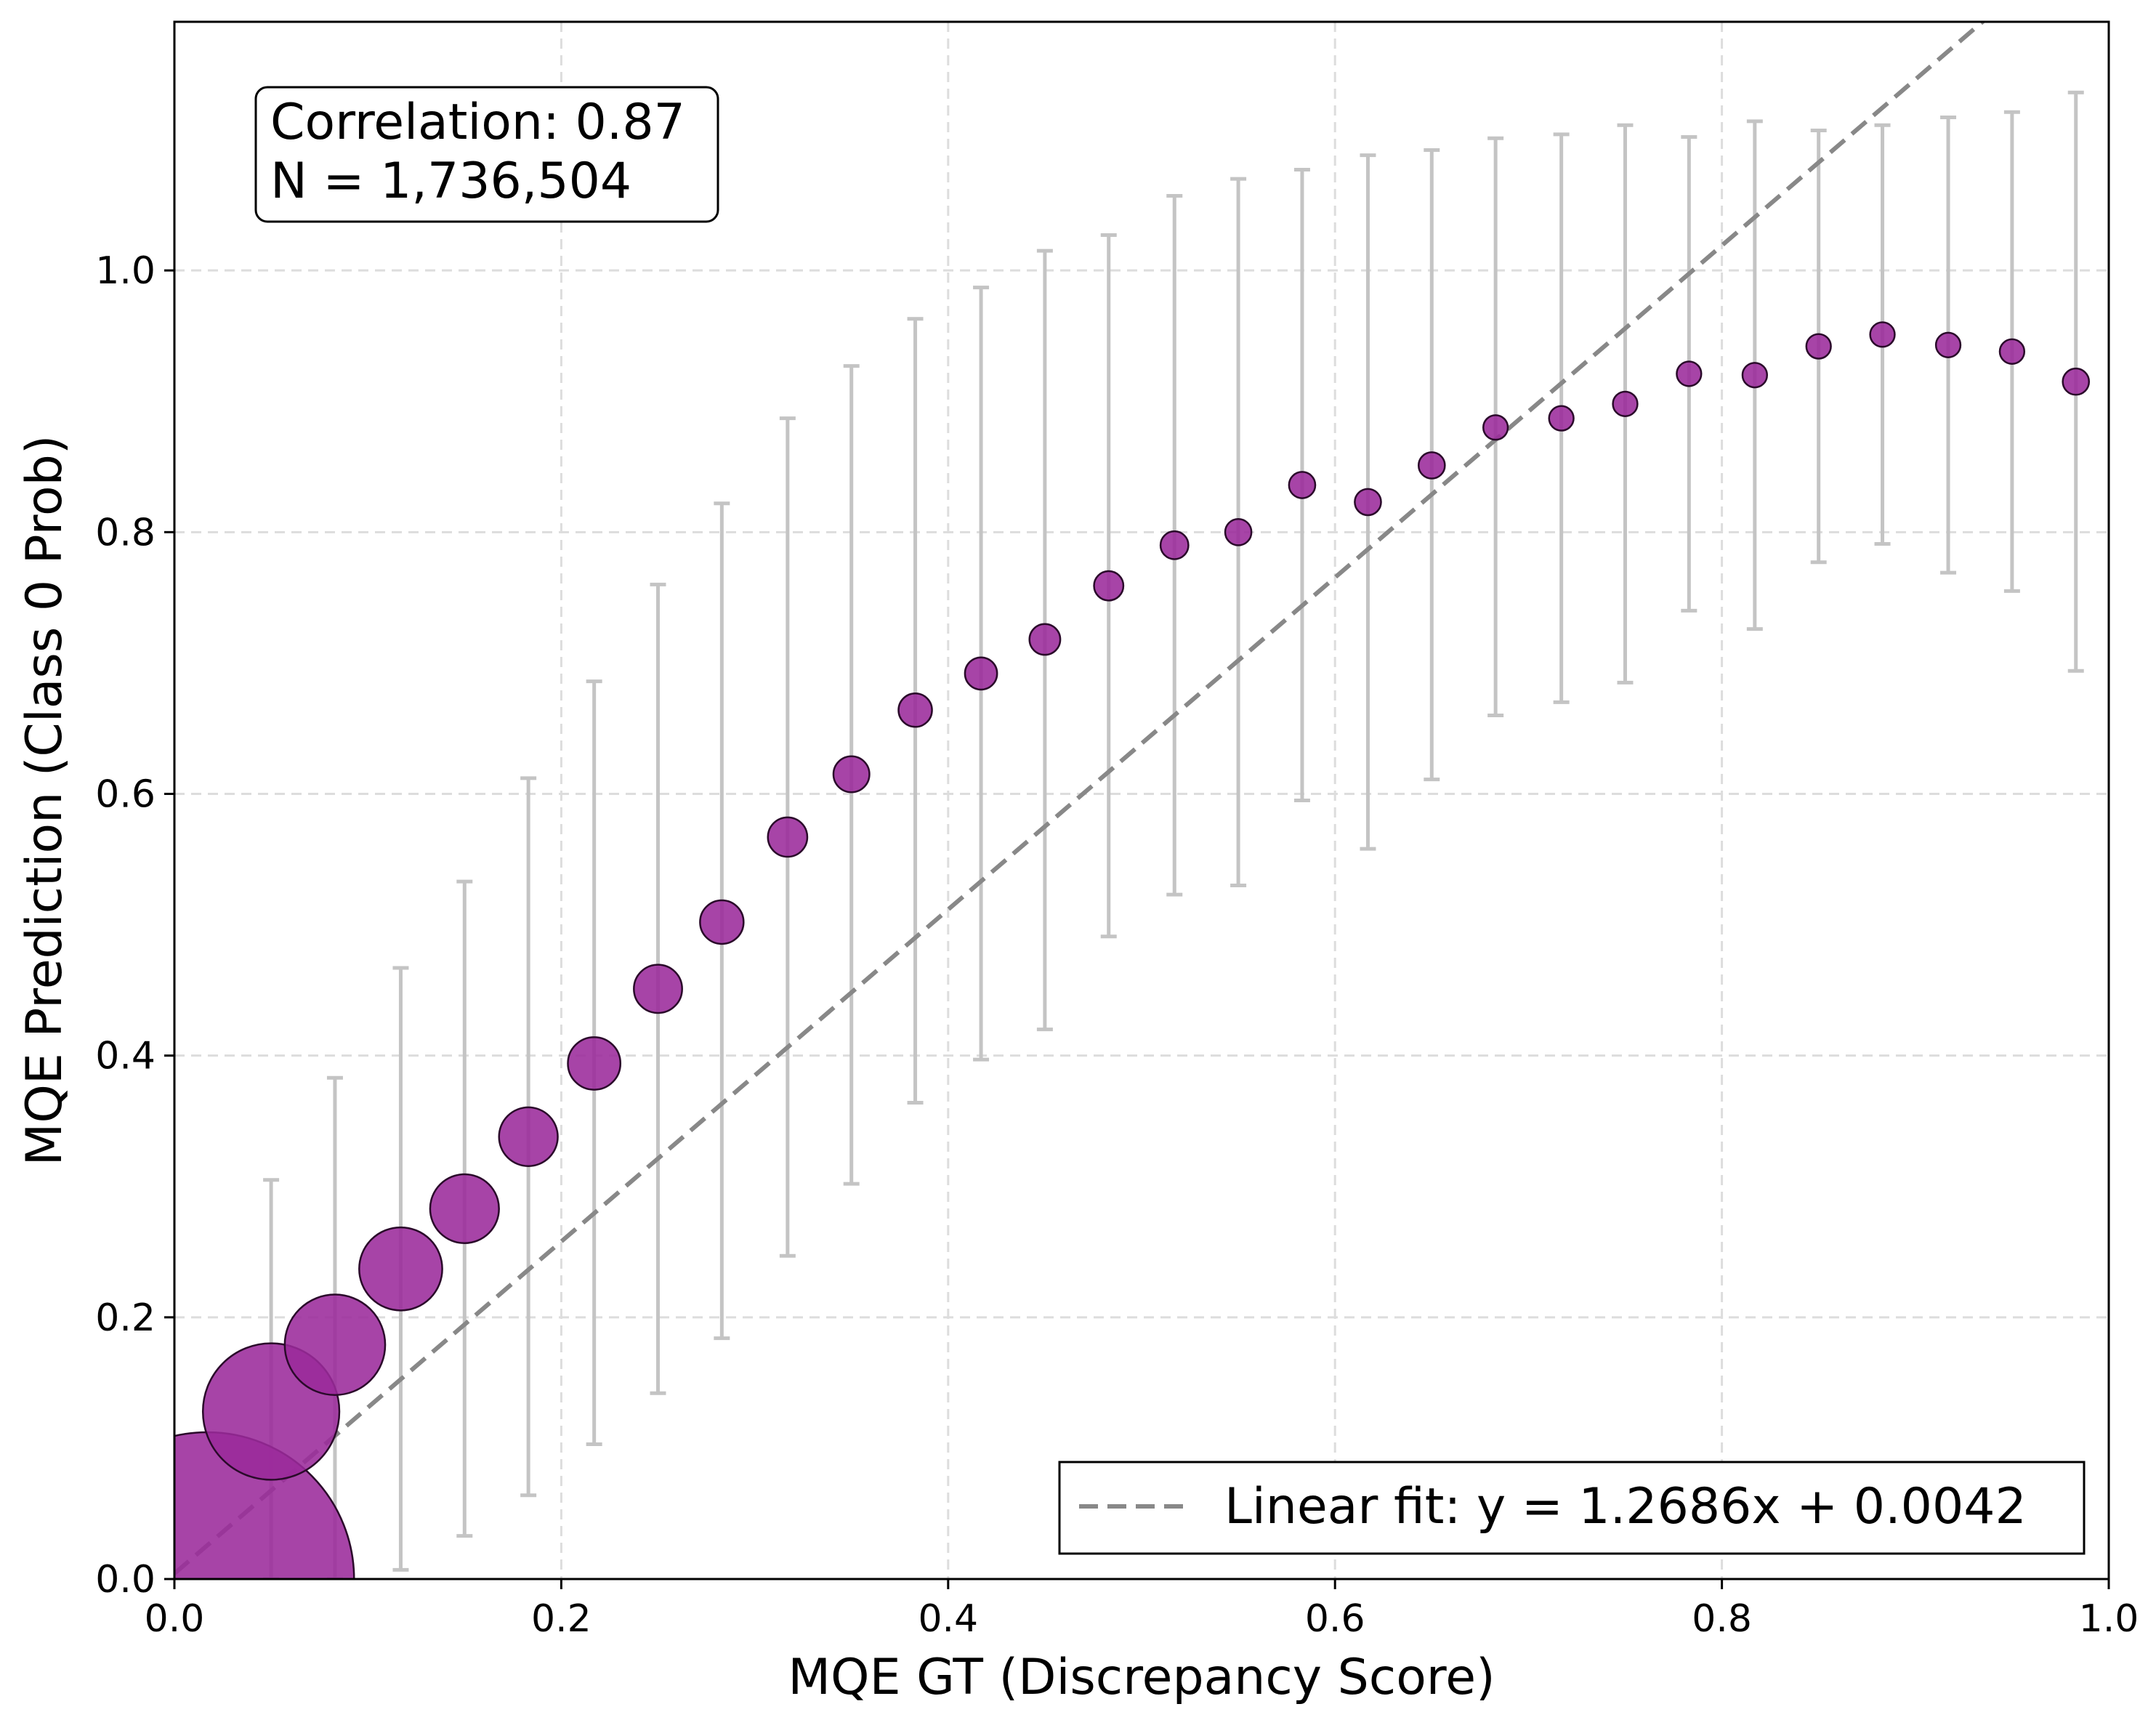 The width and height of the screenshot is (2156, 1720). What do you see at coordinates (125, 532) in the screenshot?
I see `y-tick-label: 0.8` at bounding box center [125, 532].